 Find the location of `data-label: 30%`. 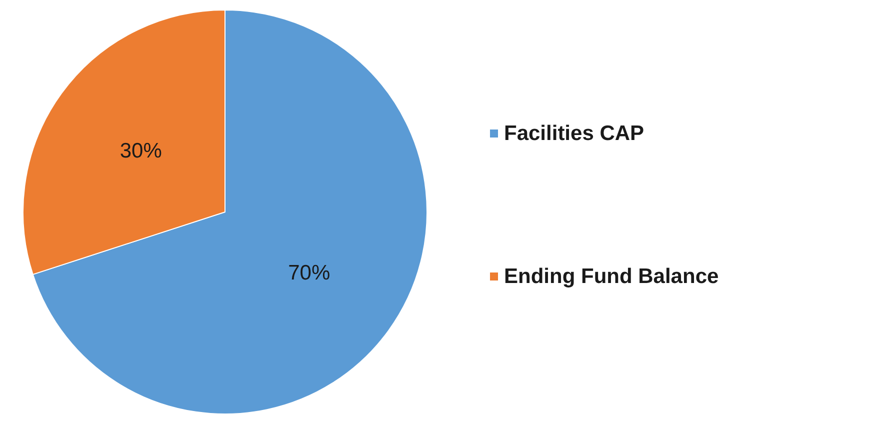

data-label: 30% is located at coordinates (141, 150).